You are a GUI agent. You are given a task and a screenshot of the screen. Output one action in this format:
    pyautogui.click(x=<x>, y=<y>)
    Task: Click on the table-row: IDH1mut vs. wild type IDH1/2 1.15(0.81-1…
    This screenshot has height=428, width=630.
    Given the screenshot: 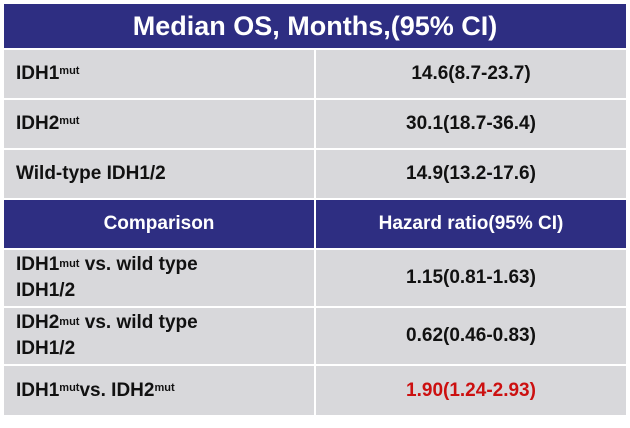 What is the action you would take?
    pyautogui.click(x=315, y=279)
    